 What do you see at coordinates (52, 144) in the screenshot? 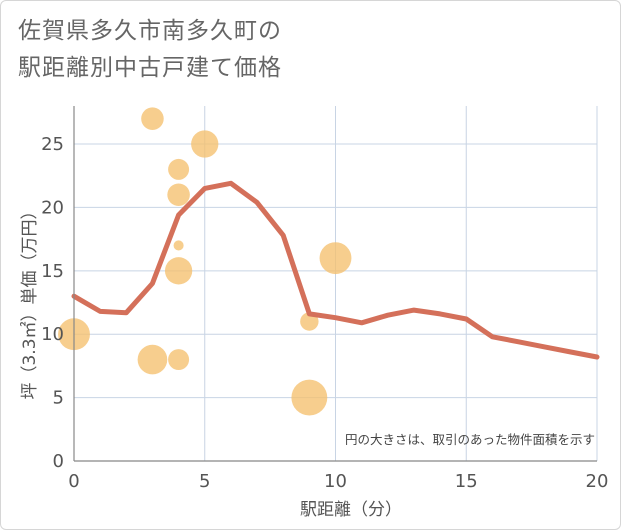
I see `y-tick-label-25: 25` at bounding box center [52, 144].